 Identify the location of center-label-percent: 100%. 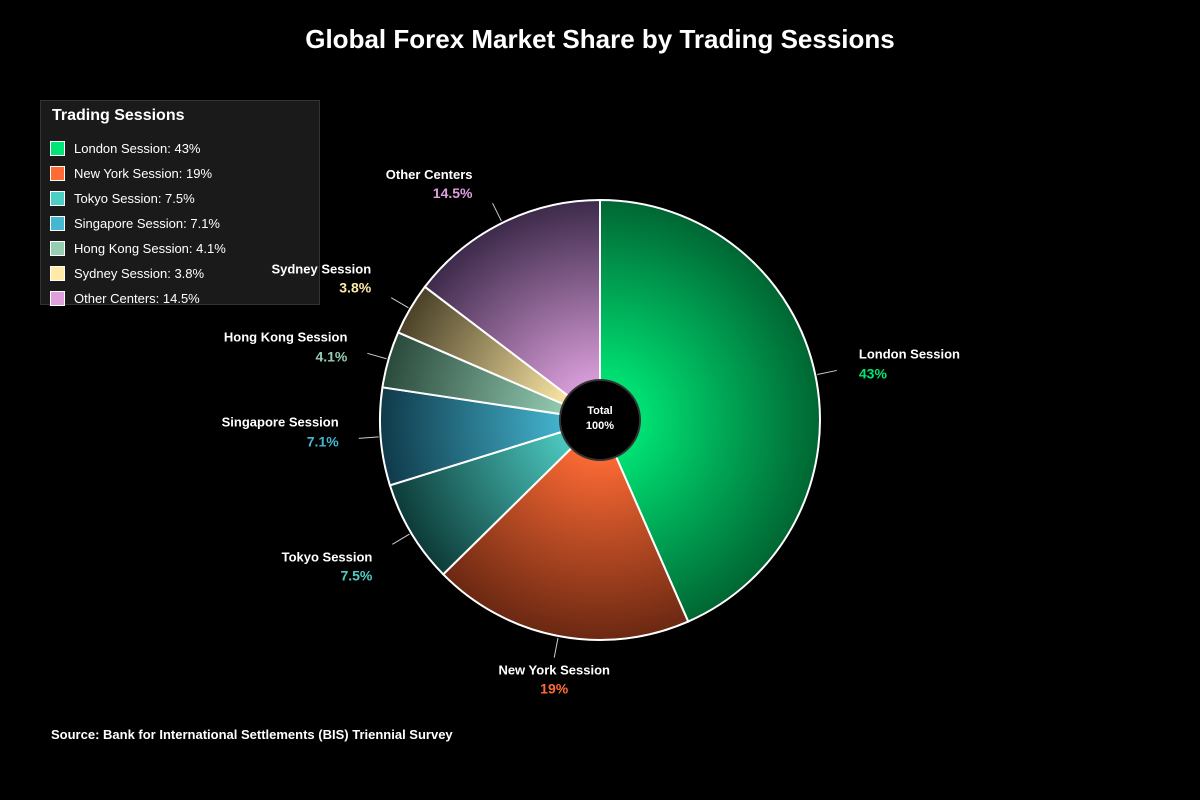
(600, 426).